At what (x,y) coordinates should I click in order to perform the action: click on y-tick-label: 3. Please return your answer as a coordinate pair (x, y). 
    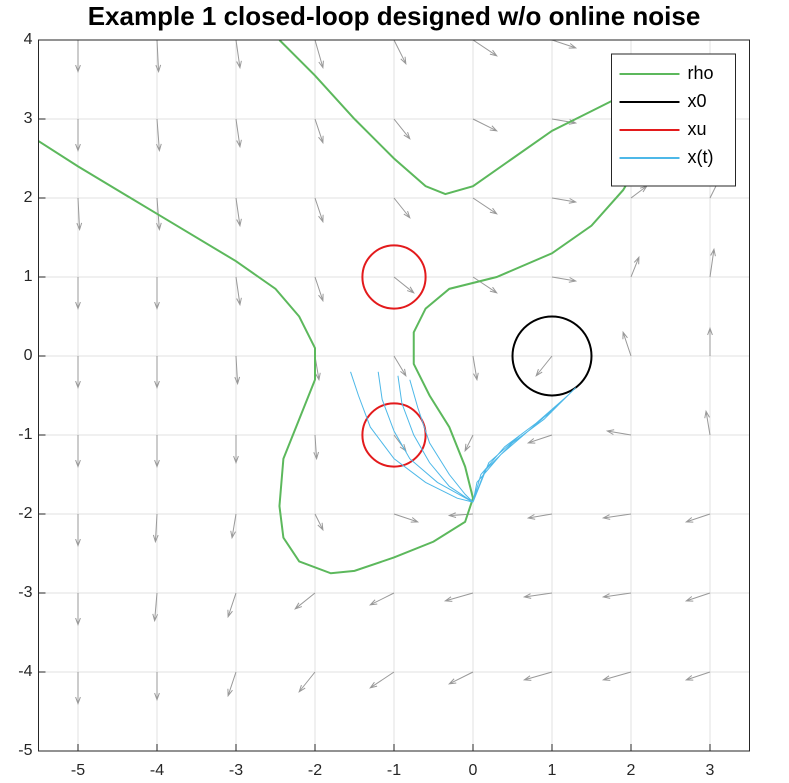
    Looking at the image, I should click on (28, 118).